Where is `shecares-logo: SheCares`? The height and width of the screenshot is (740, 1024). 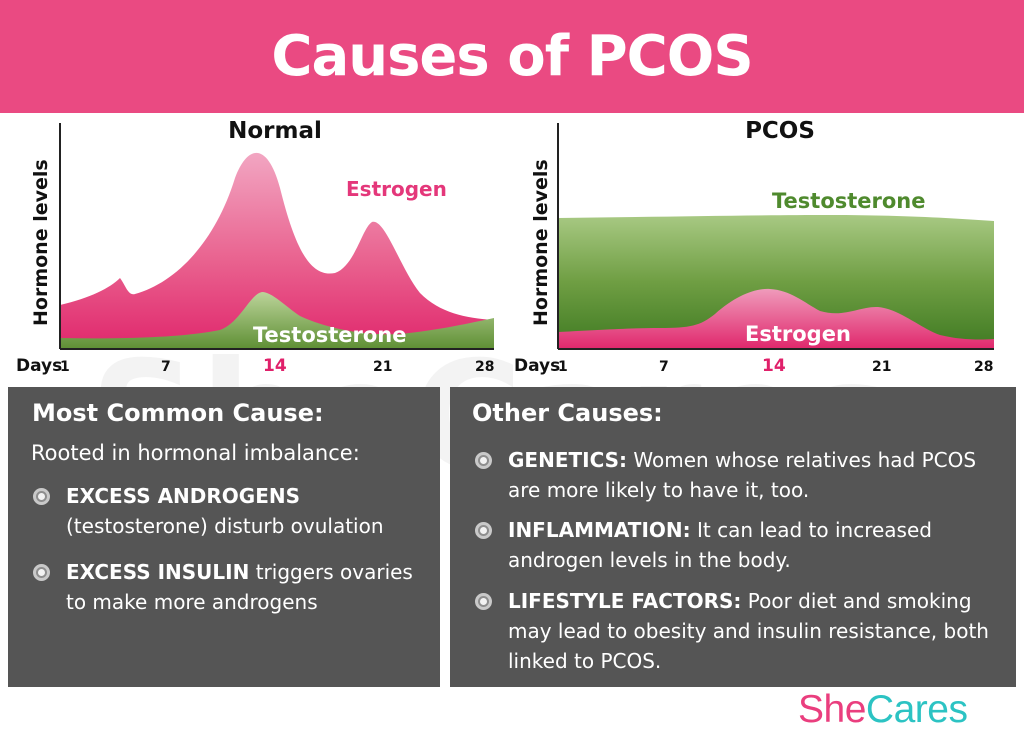 shecares-logo: SheCares is located at coordinates (883, 710).